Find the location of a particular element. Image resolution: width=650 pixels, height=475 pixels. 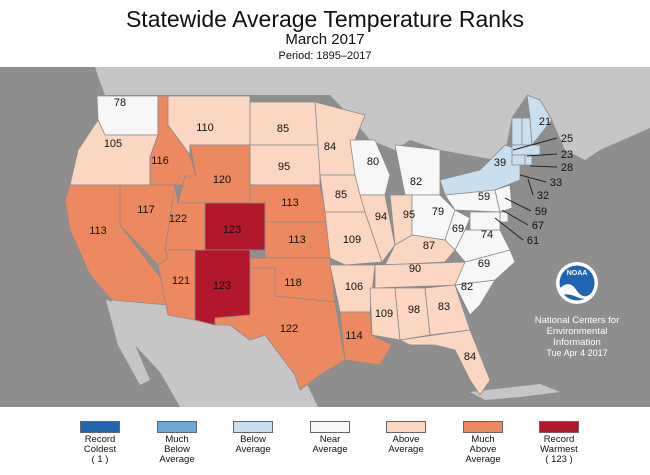

rank-label-mt: 110 is located at coordinates (205, 128).